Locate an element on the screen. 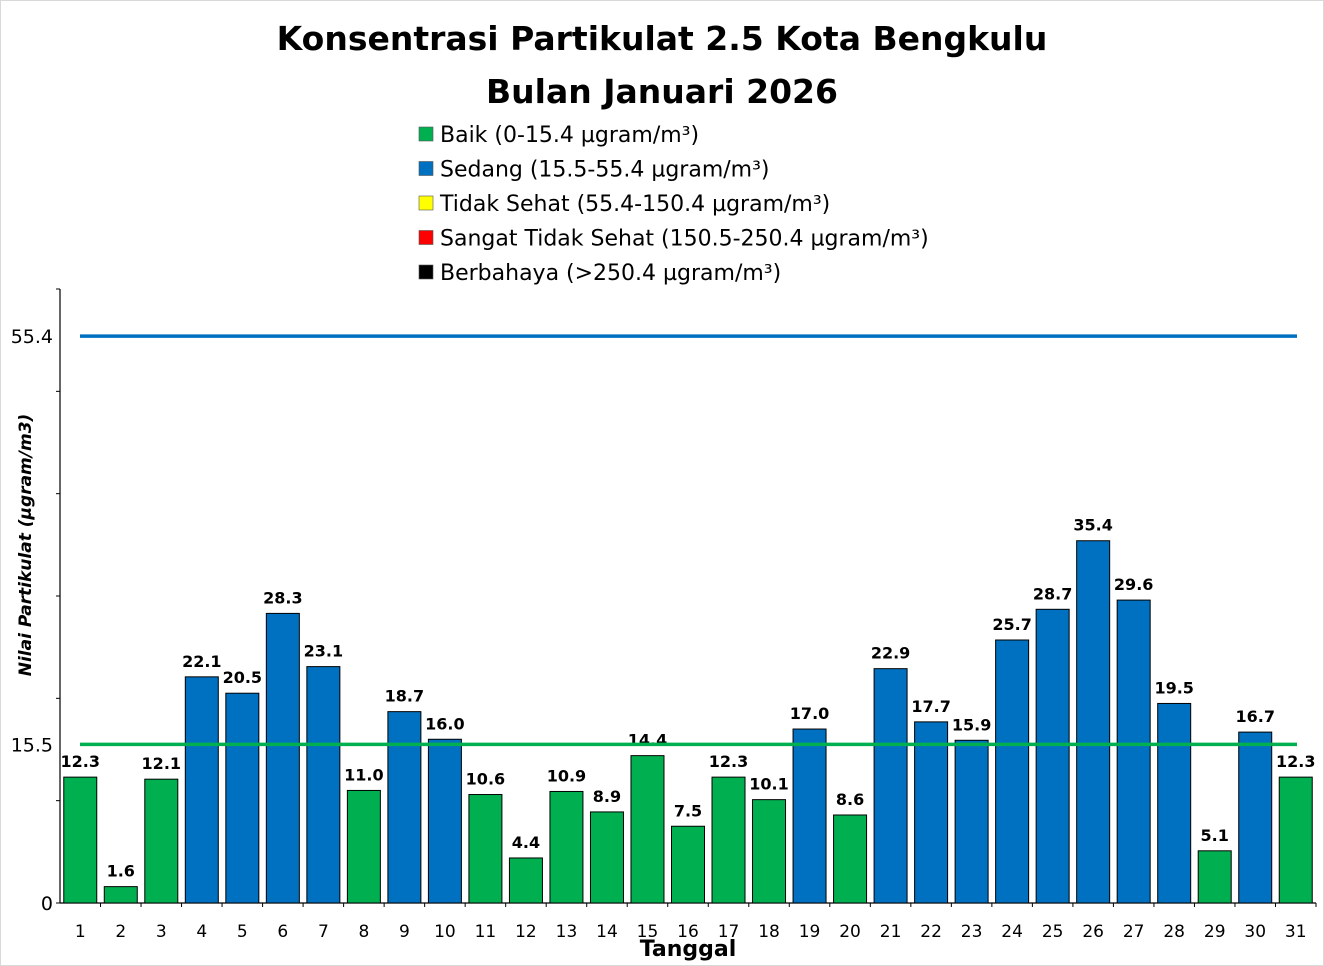 The image size is (1324, 966). x-tick-label: 26 is located at coordinates (1093, 932).